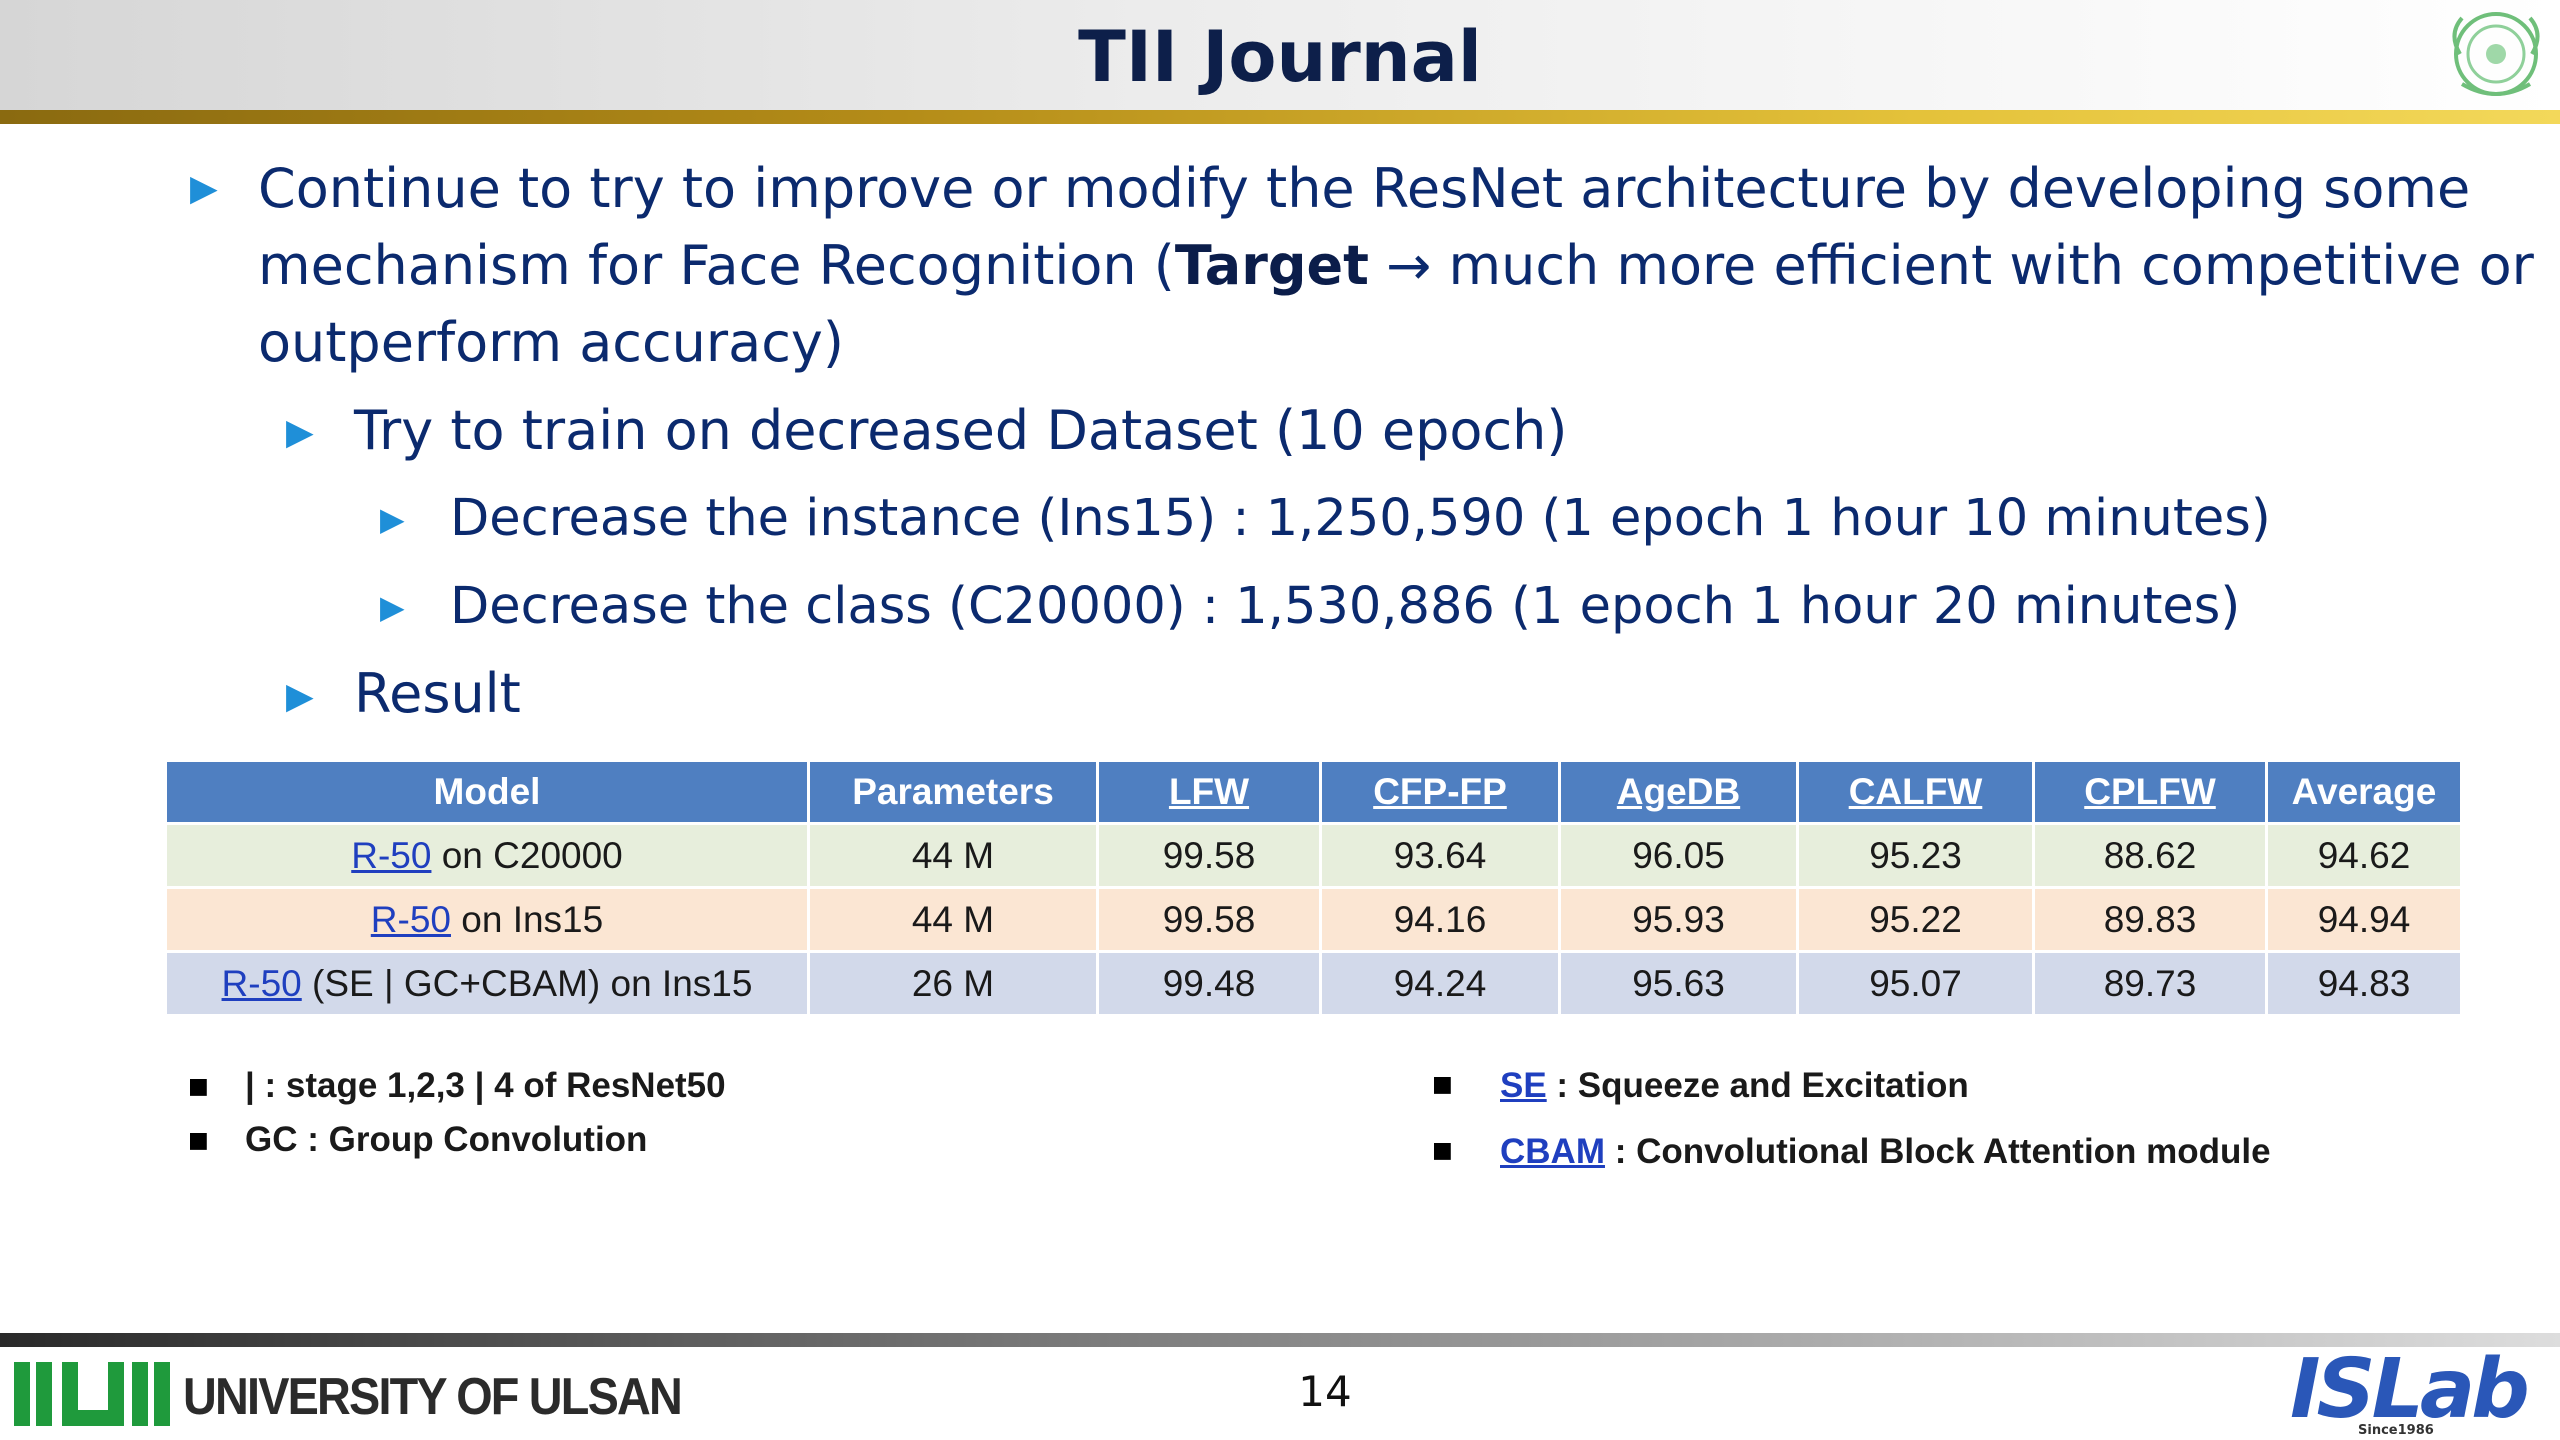 The height and width of the screenshot is (1440, 2560). I want to click on cfp-fp-cell: 94.24, so click(1441, 982).